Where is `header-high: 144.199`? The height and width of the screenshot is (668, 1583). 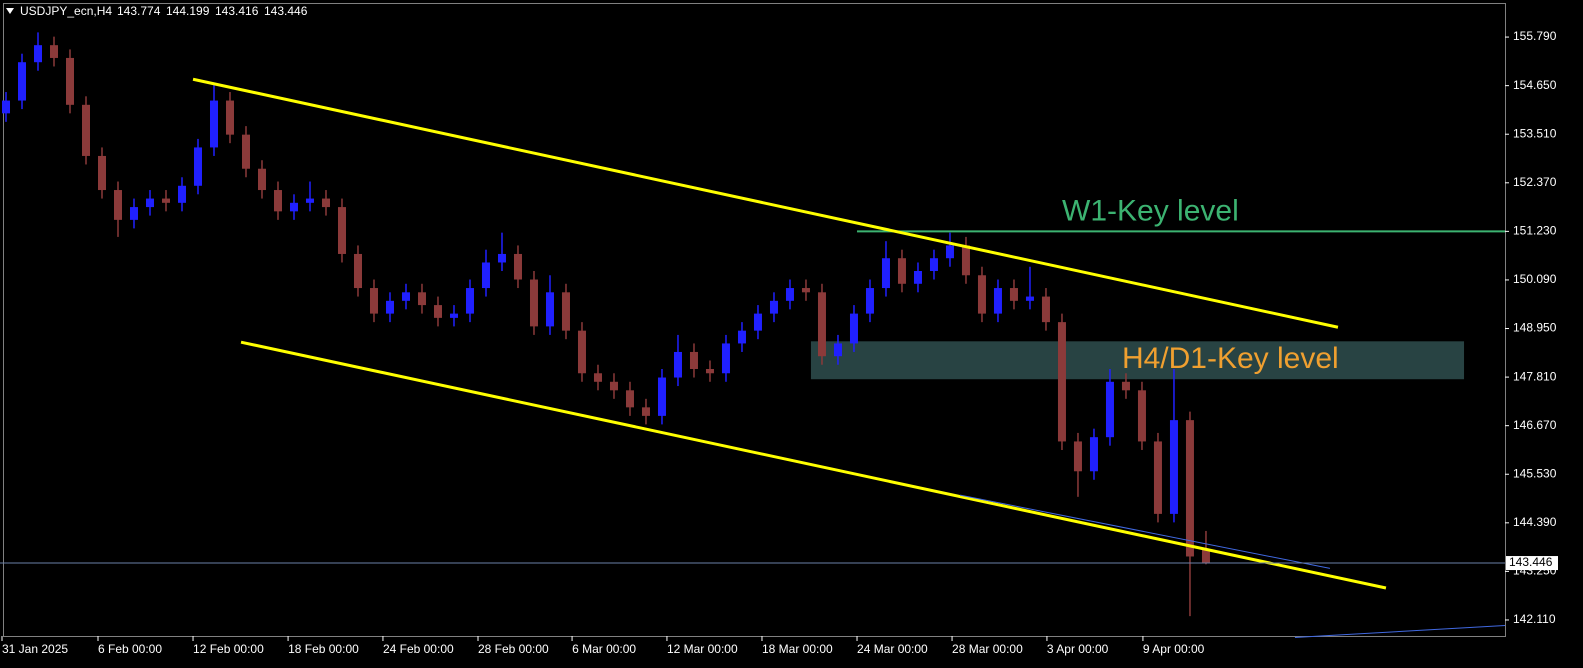 header-high: 144.199 is located at coordinates (188, 11).